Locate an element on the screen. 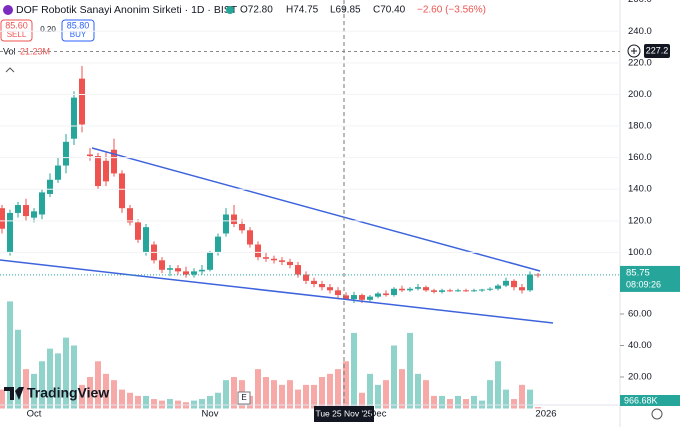 This screenshot has height=432, width=680. vol-value: 21.23M is located at coordinates (35, 51).